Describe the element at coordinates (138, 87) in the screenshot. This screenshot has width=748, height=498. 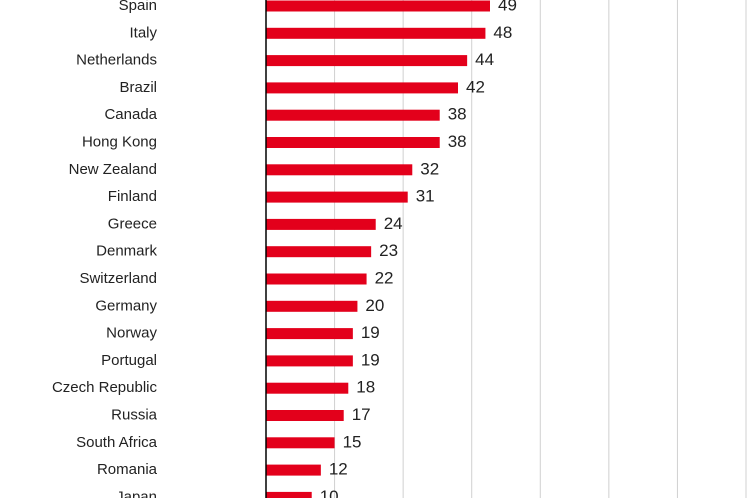
I see `category-label: Brazil` at that location.